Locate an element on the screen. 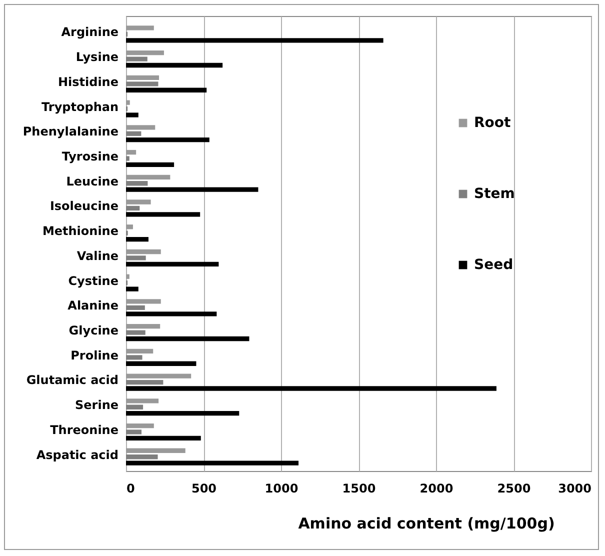 The height and width of the screenshot is (556, 605). x-tick-label: 1000 is located at coordinates (281, 489).